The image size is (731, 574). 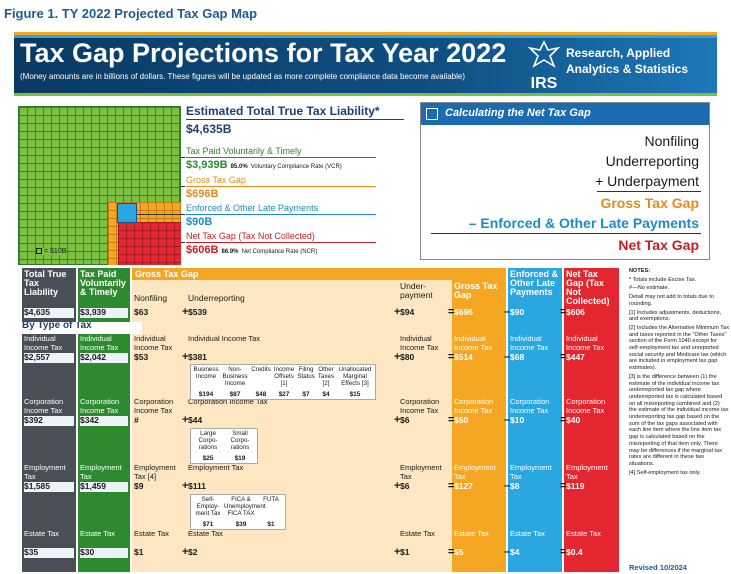 I want to click on cell-value-tpvt: $30, so click(x=104, y=553).